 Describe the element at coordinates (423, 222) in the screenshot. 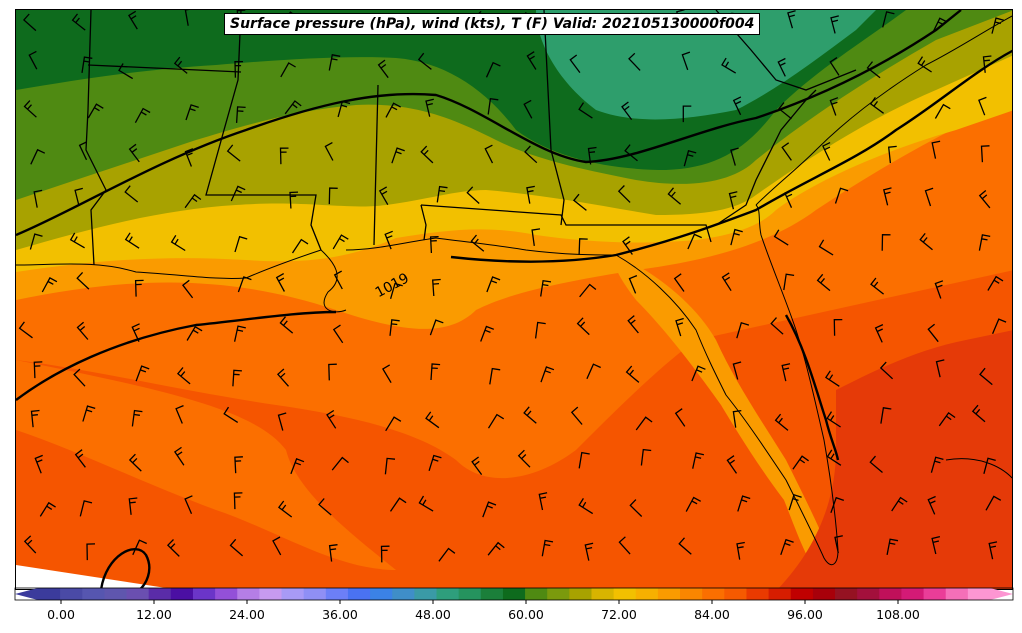

I see `alabama-florida-border` at that location.